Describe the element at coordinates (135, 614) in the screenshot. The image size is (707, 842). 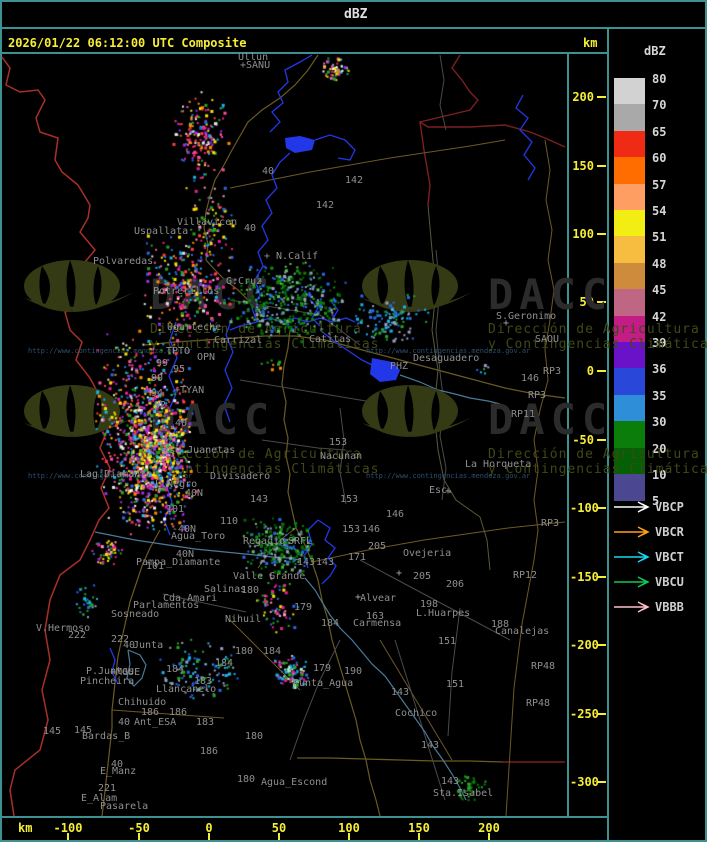
I see `map-label: Sosneado` at that location.